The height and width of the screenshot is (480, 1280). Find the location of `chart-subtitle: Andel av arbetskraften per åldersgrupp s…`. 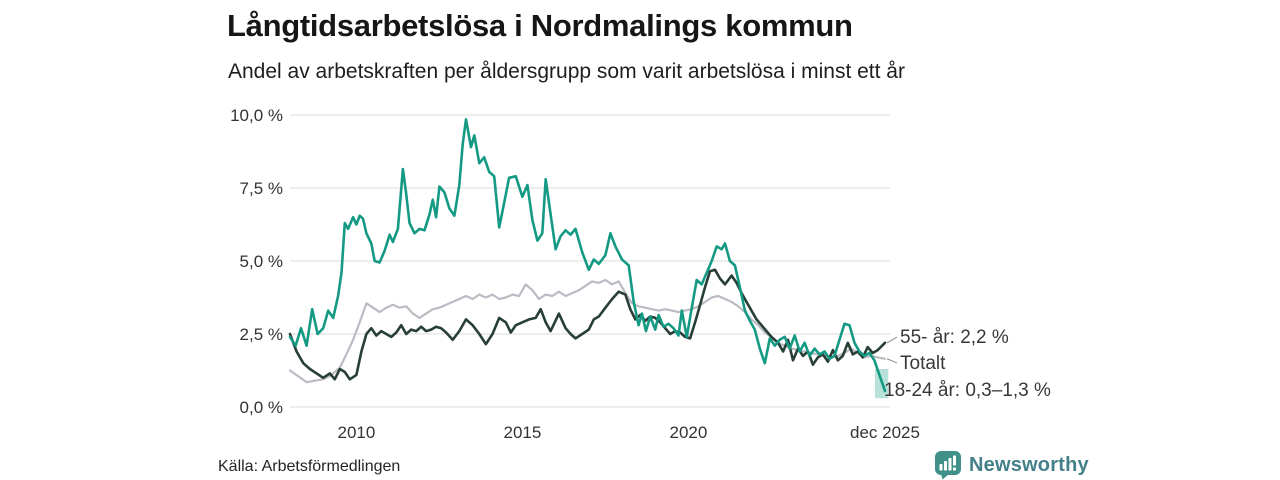

chart-subtitle: Andel av arbetskraften per åldersgrupp s… is located at coordinates (566, 71).